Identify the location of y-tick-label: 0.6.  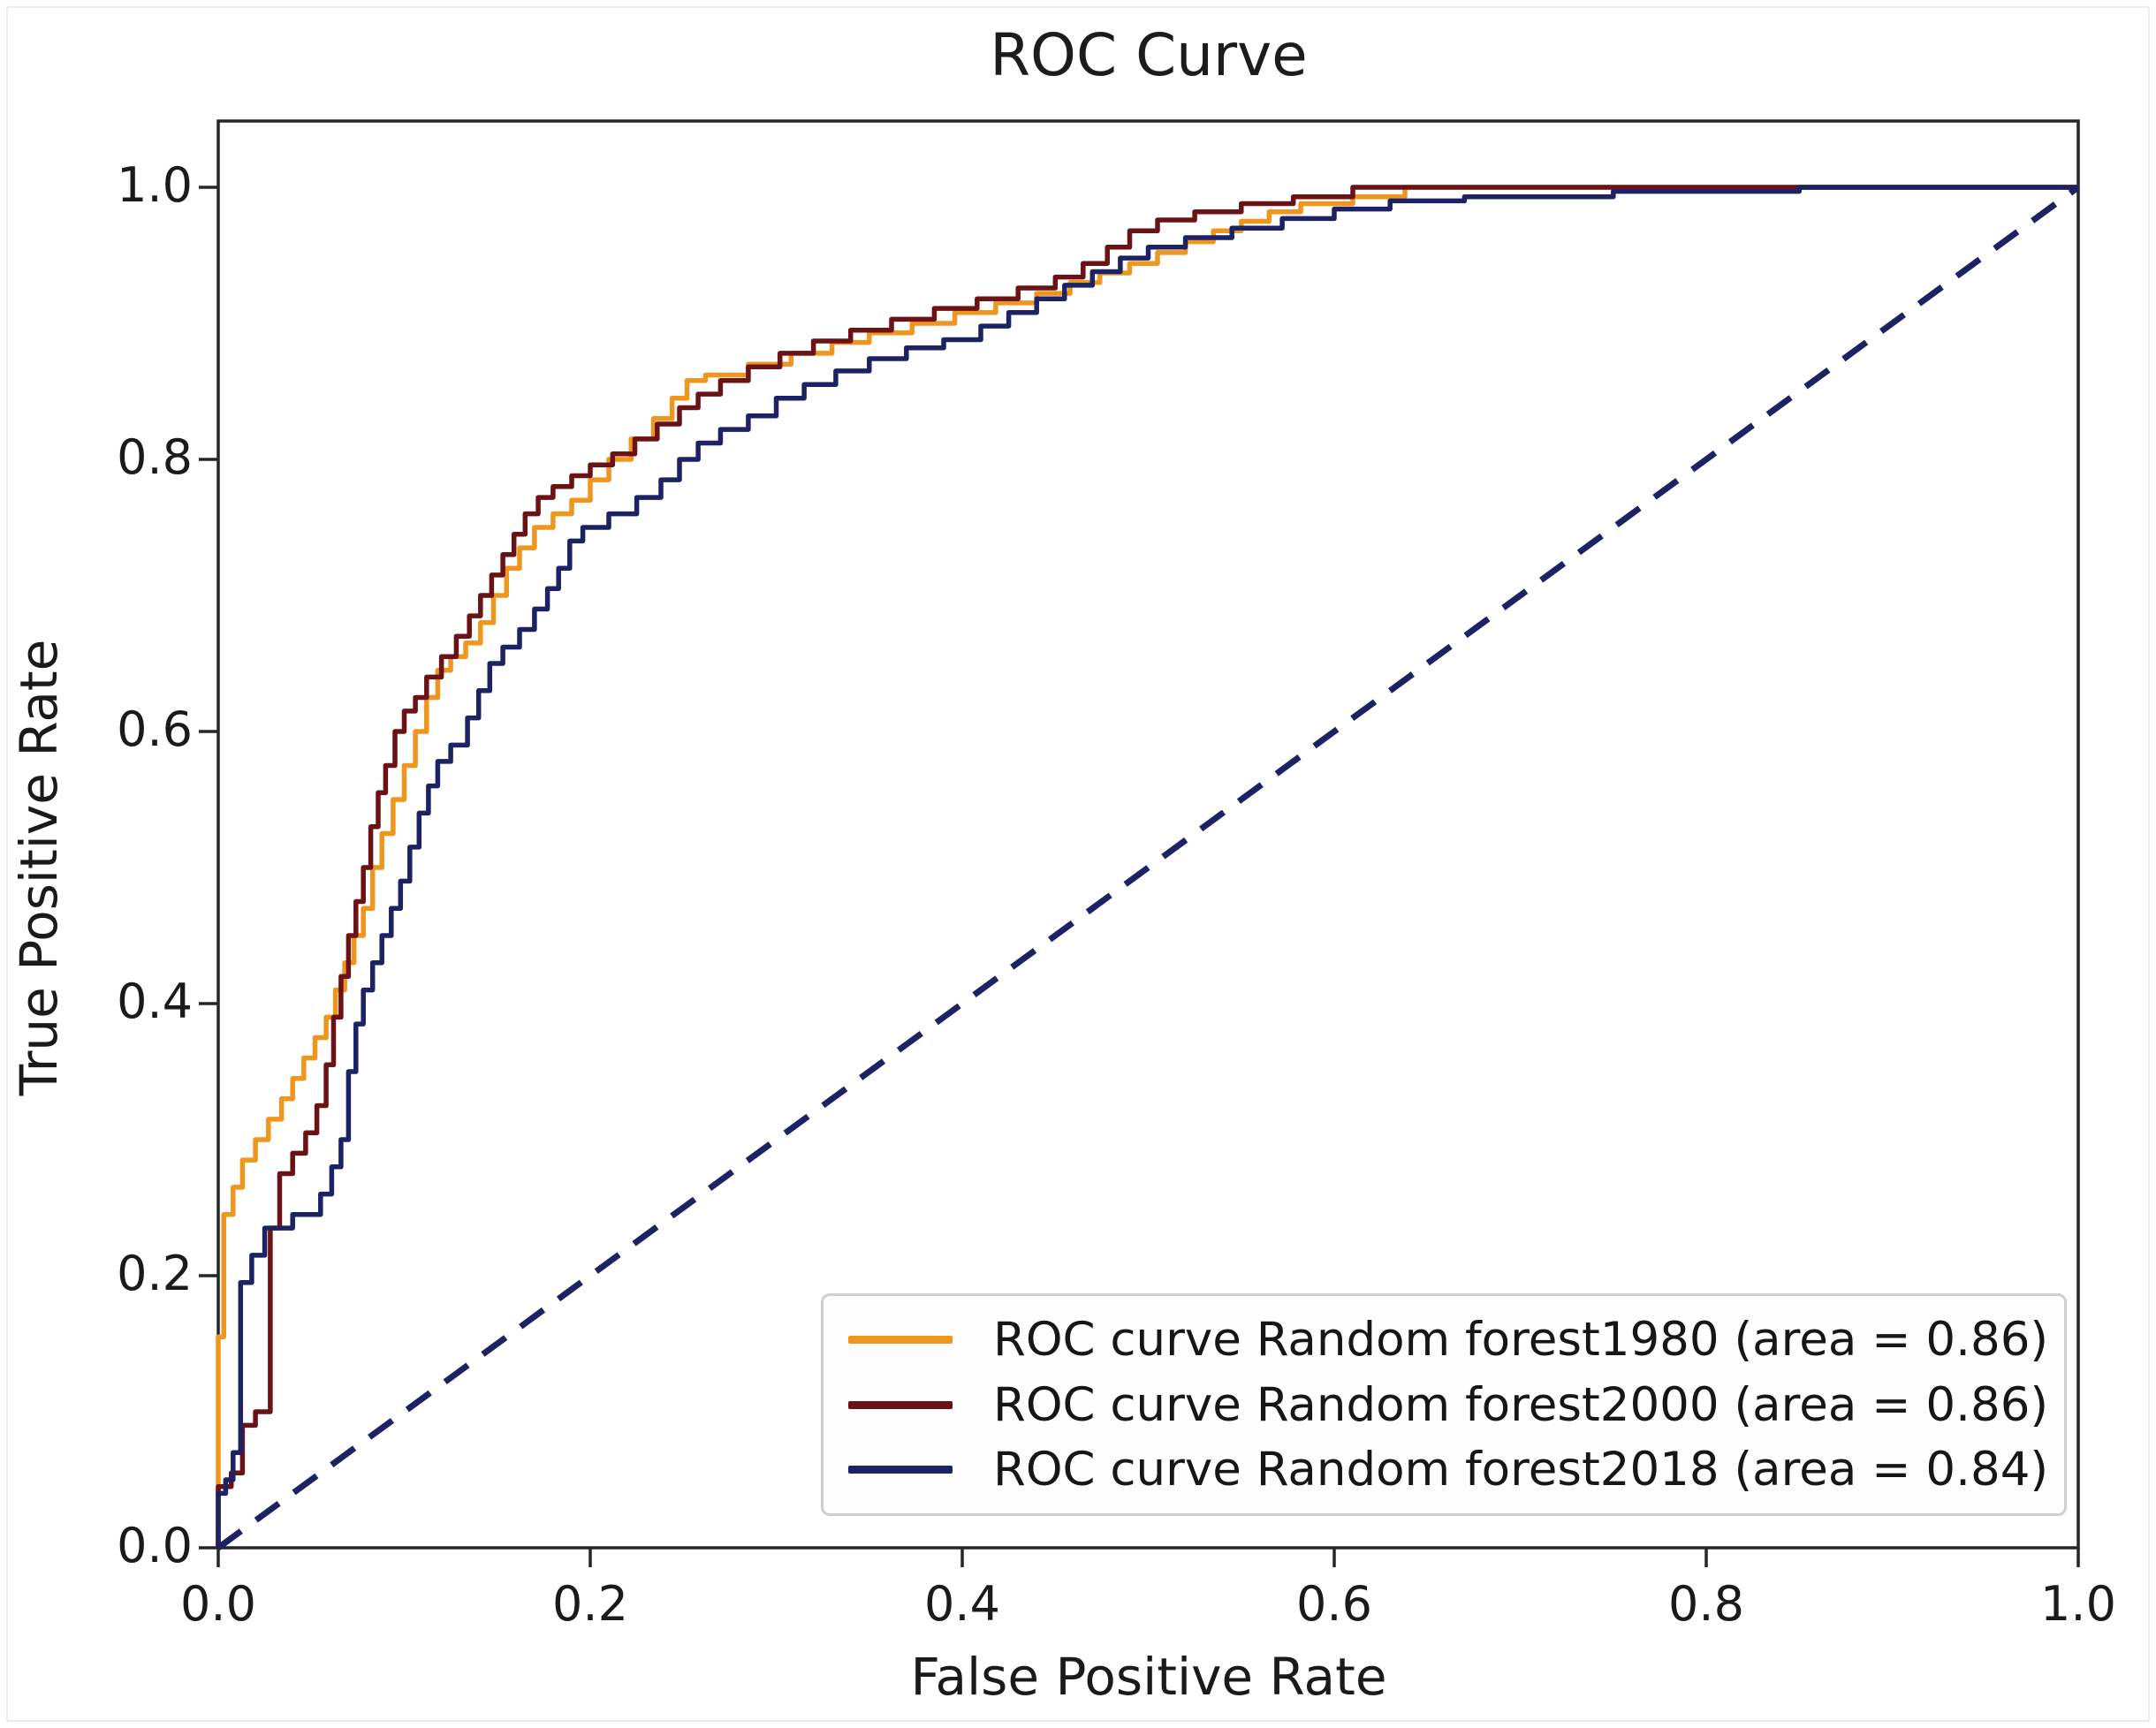
(155, 729).